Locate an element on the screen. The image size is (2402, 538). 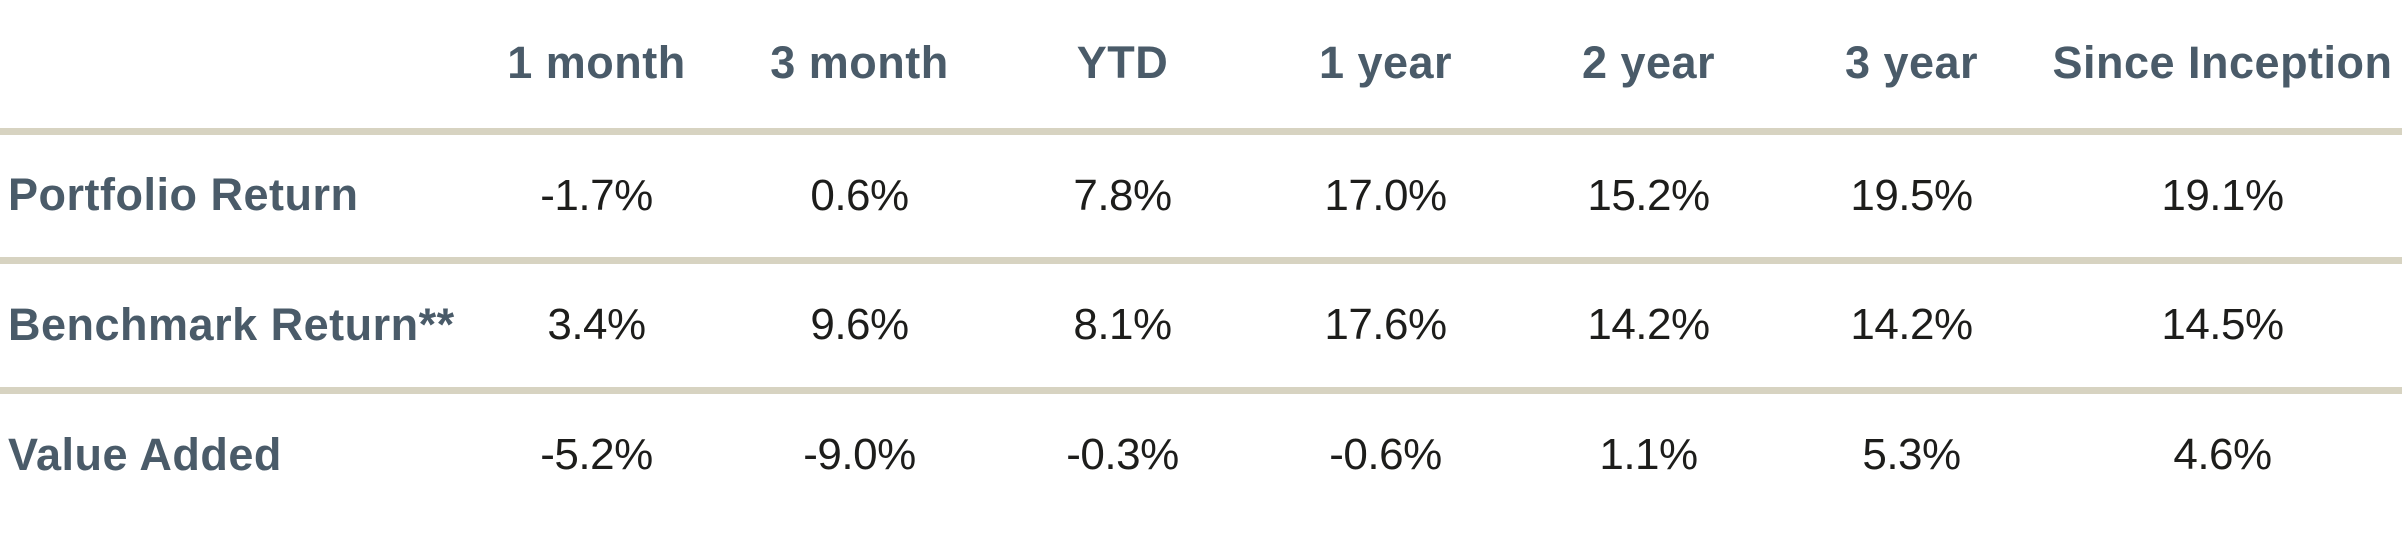
cell-value: 5.3% is located at coordinates (1911, 455).